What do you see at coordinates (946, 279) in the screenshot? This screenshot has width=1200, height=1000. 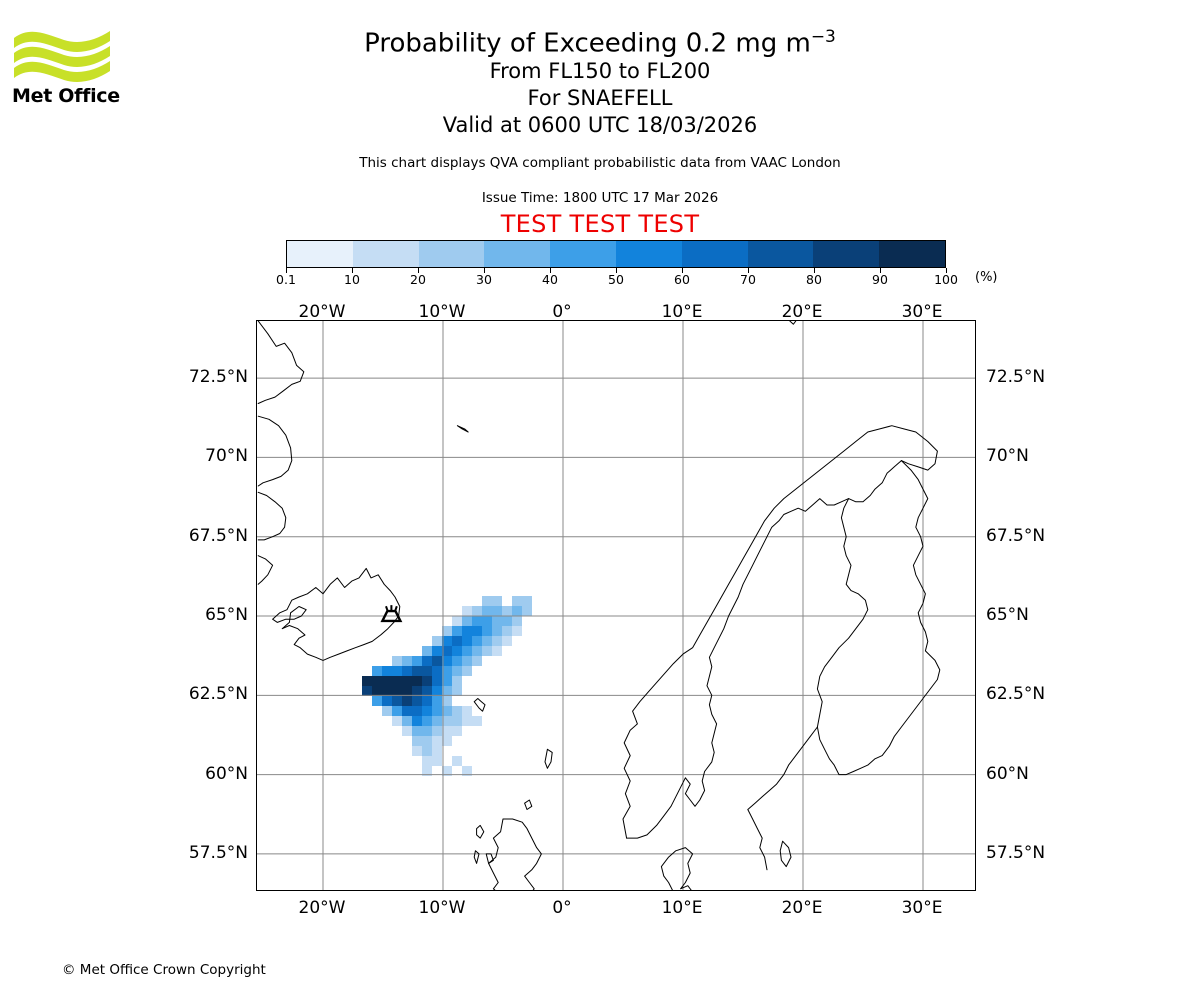 I see `colorbar-tick-label: 100` at bounding box center [946, 279].